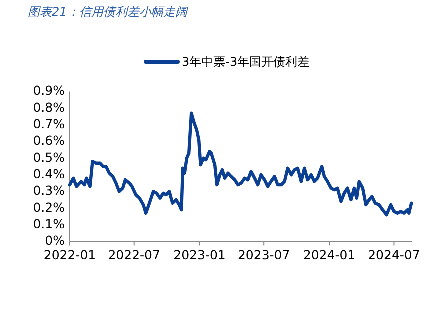 This screenshot has width=442, height=326. What do you see at coordinates (49, 207) in the screenshot?
I see `y-tick-label: 0.2%` at bounding box center [49, 207].